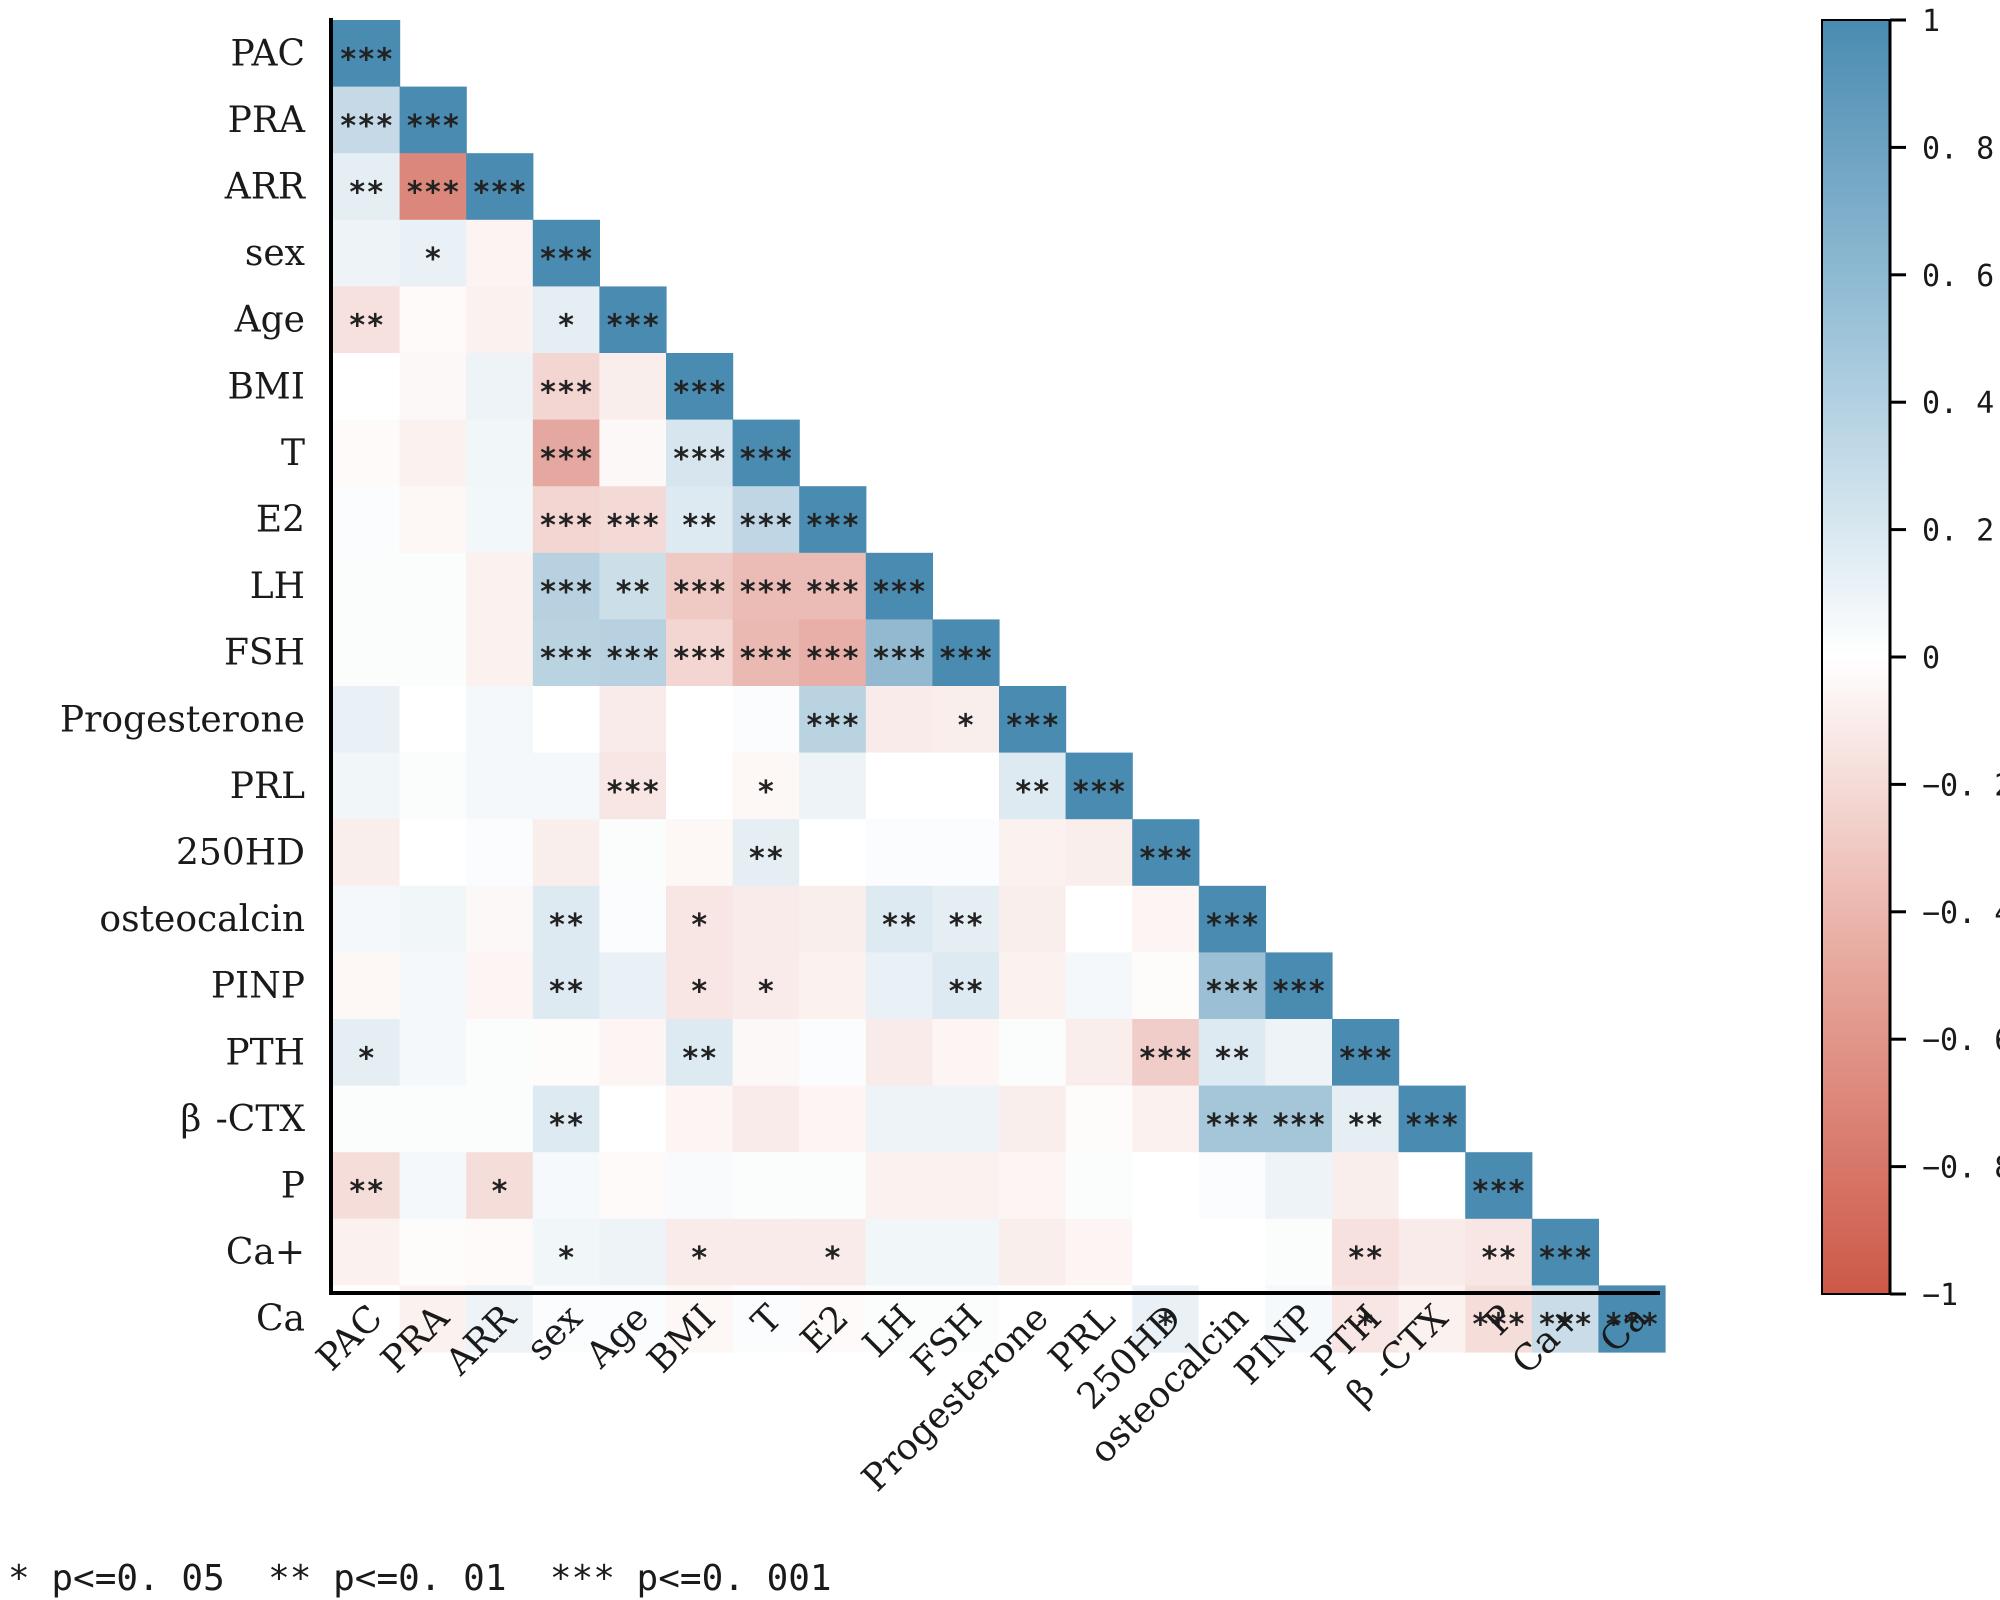  What do you see at coordinates (566, 592) in the screenshot?
I see `significance-mark-8-3: ***` at bounding box center [566, 592].